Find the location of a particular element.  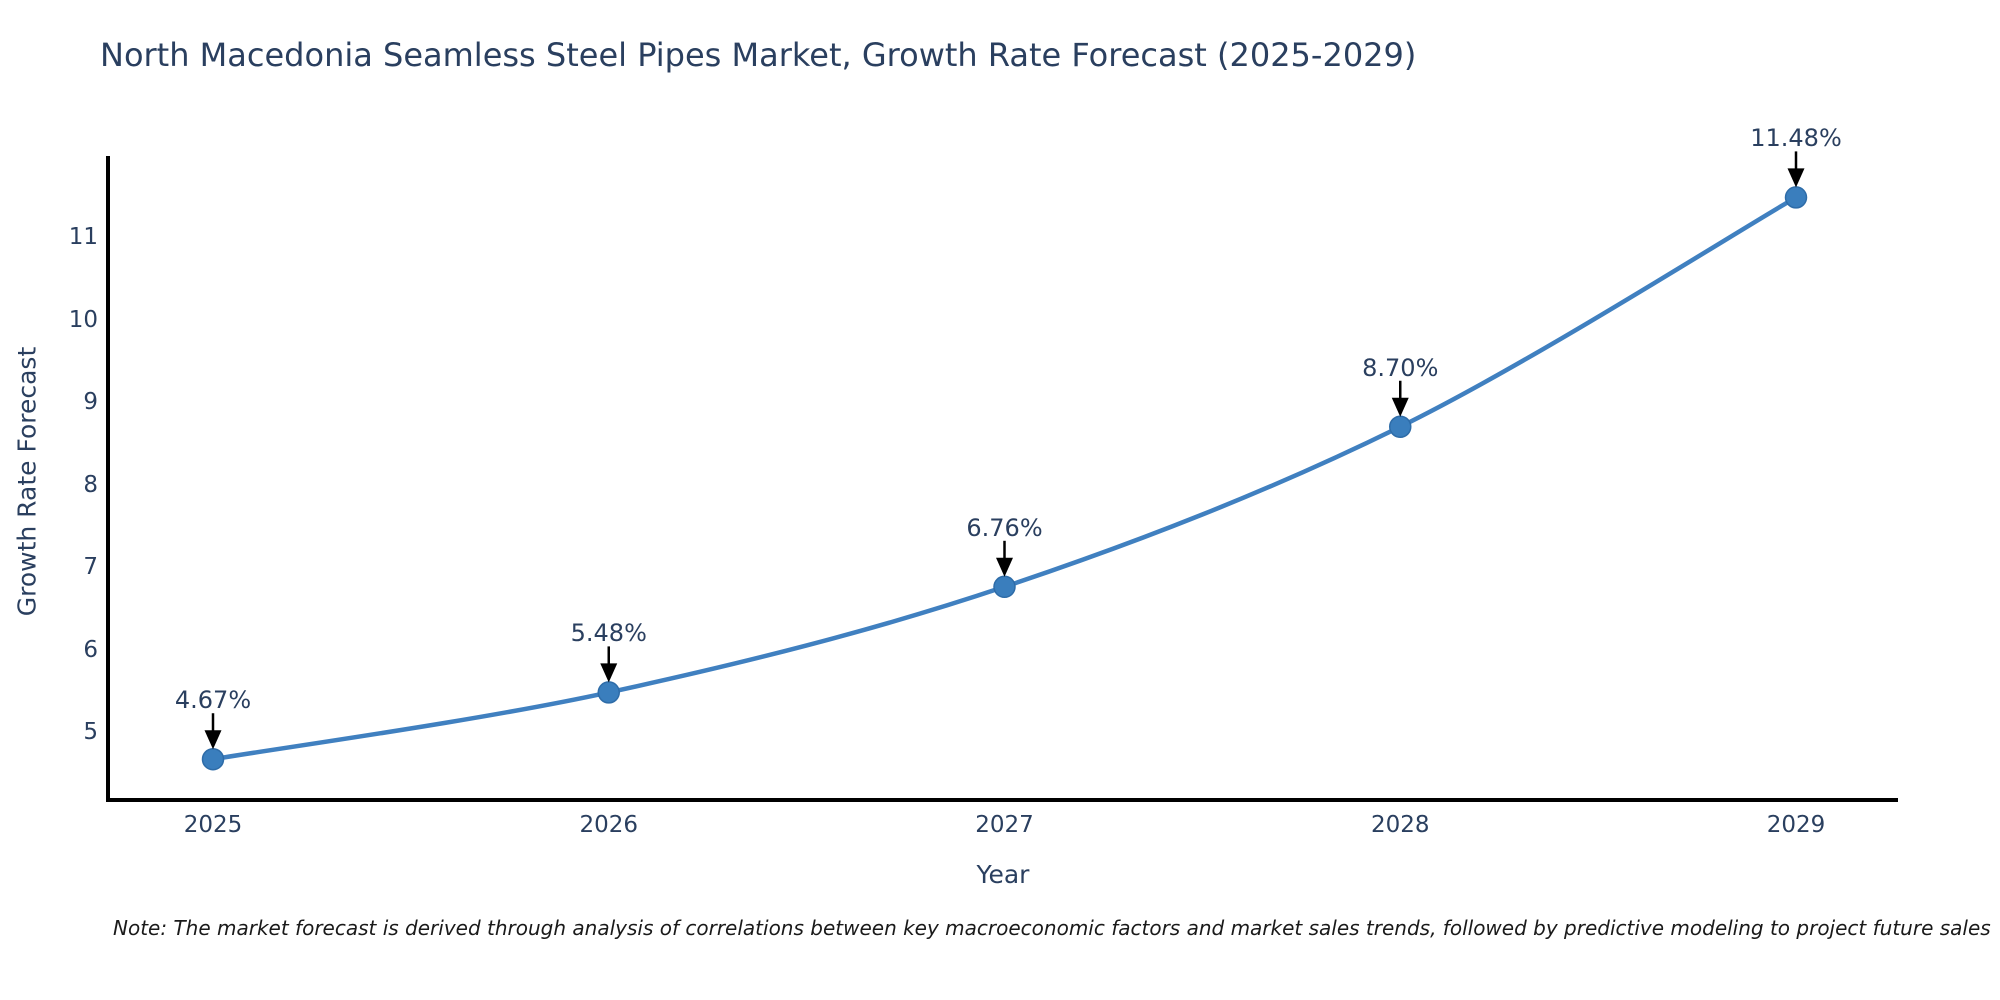

x-tick-label: 2026 is located at coordinates (609, 825).